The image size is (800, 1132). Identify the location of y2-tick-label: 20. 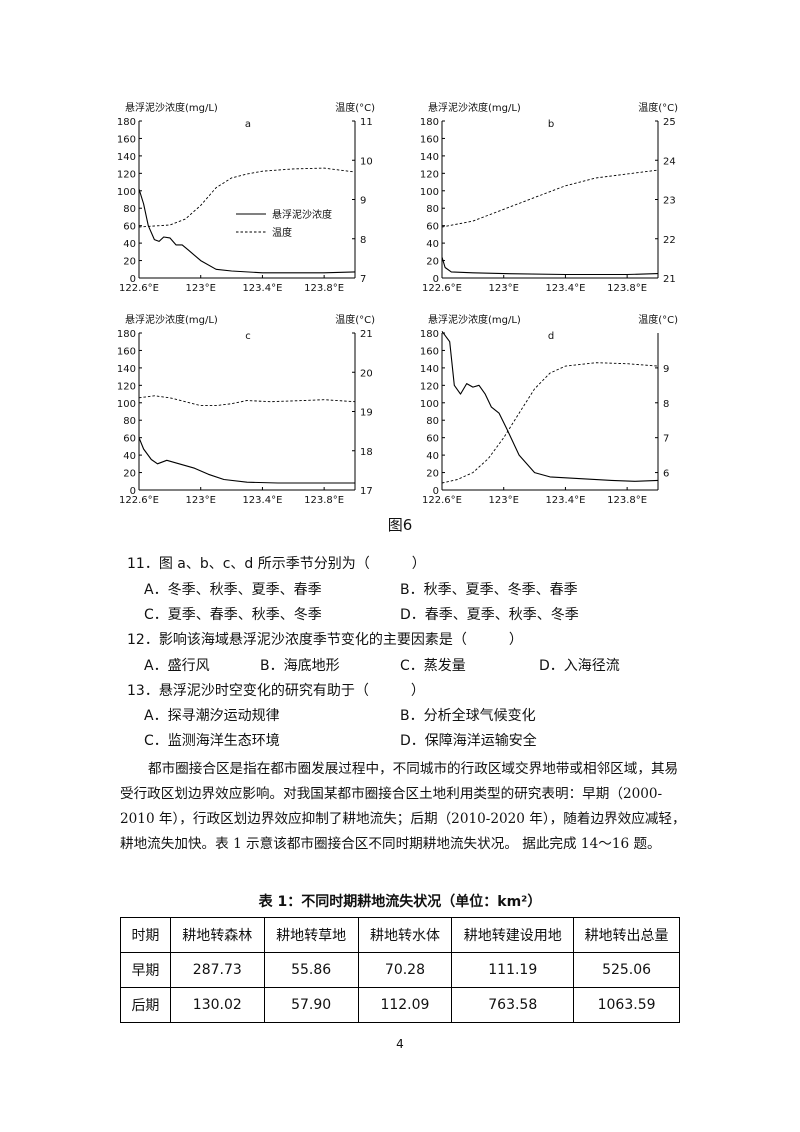
(366, 373).